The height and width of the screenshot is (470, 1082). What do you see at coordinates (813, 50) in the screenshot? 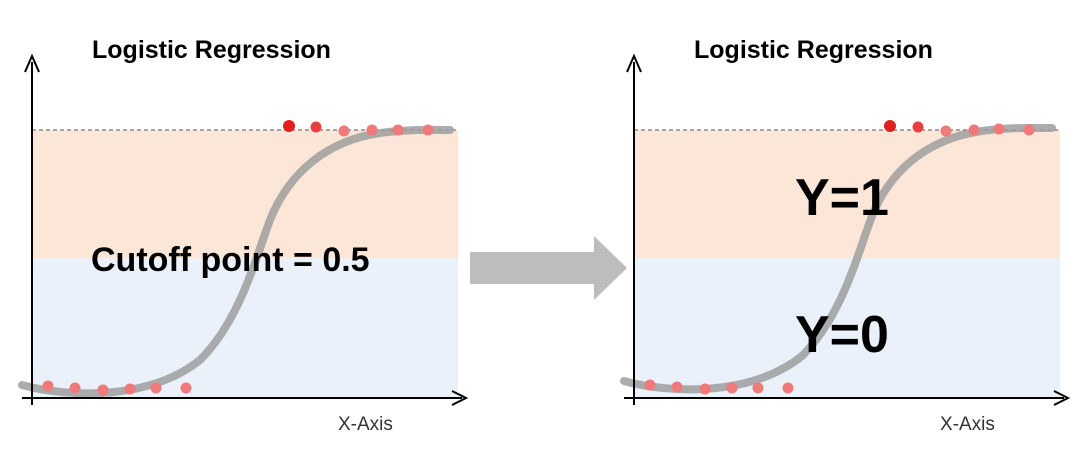
I see `right-panel-title: Logistic Regression` at bounding box center [813, 50].